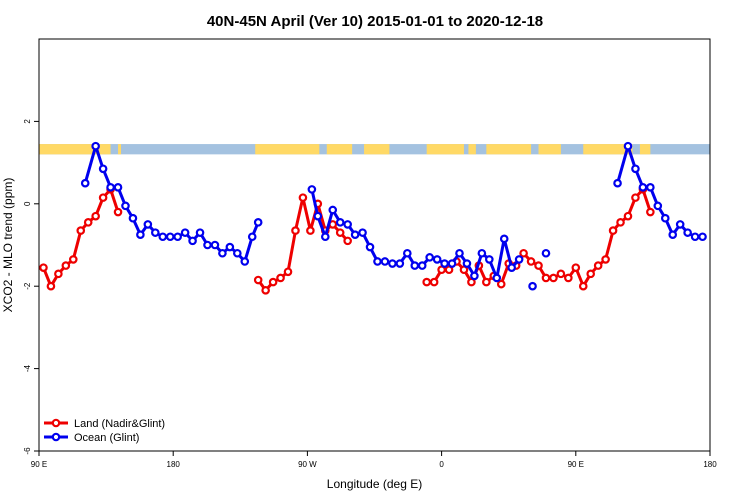 The height and width of the screenshot is (500, 750). Describe the element at coordinates (374, 460) in the screenshot. I see `x-axis: 90 E 180 90 W 0 90 E 180` at that location.